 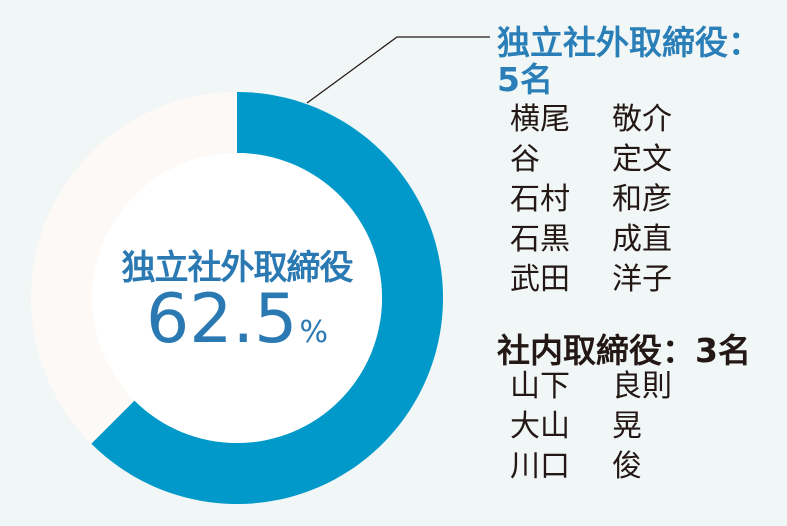 I want to click on member-row: 石村 和彦, so click(x=591, y=200).